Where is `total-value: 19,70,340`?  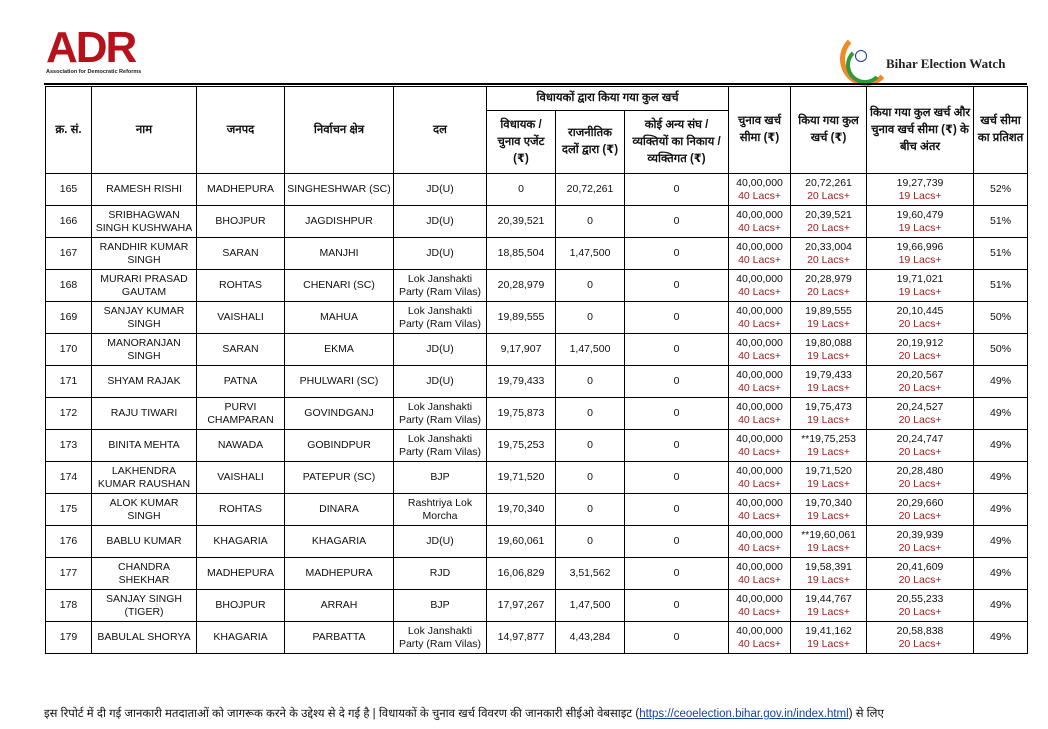
total-value: 19,70,340 is located at coordinates (828, 502).